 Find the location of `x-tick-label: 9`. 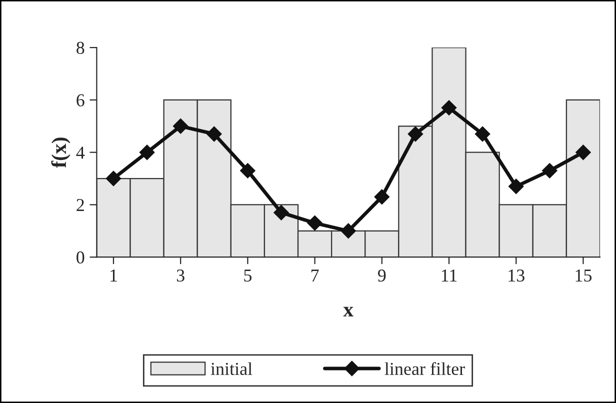

x-tick-label: 9 is located at coordinates (382, 275).